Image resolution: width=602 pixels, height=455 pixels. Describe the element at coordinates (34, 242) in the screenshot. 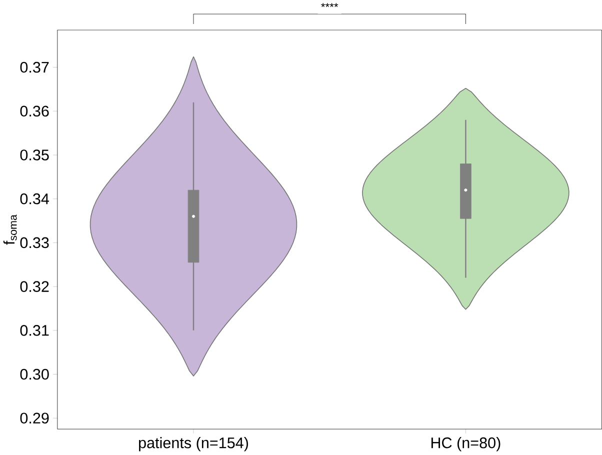

I see `y-tick-label: 0.33` at that location.